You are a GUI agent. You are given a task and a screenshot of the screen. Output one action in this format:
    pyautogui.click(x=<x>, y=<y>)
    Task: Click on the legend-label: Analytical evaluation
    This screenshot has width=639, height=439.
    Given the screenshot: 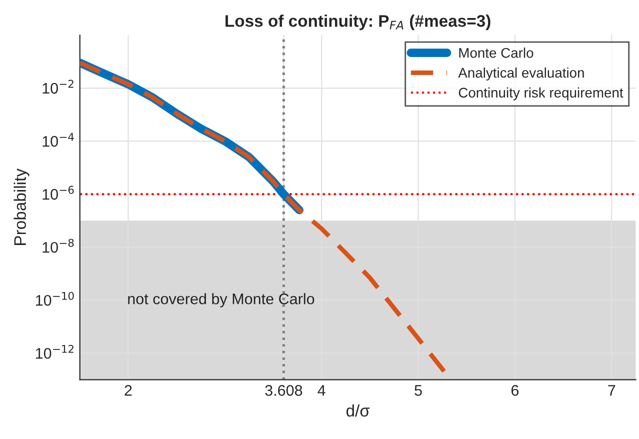 What is the action you would take?
    pyautogui.click(x=521, y=74)
    